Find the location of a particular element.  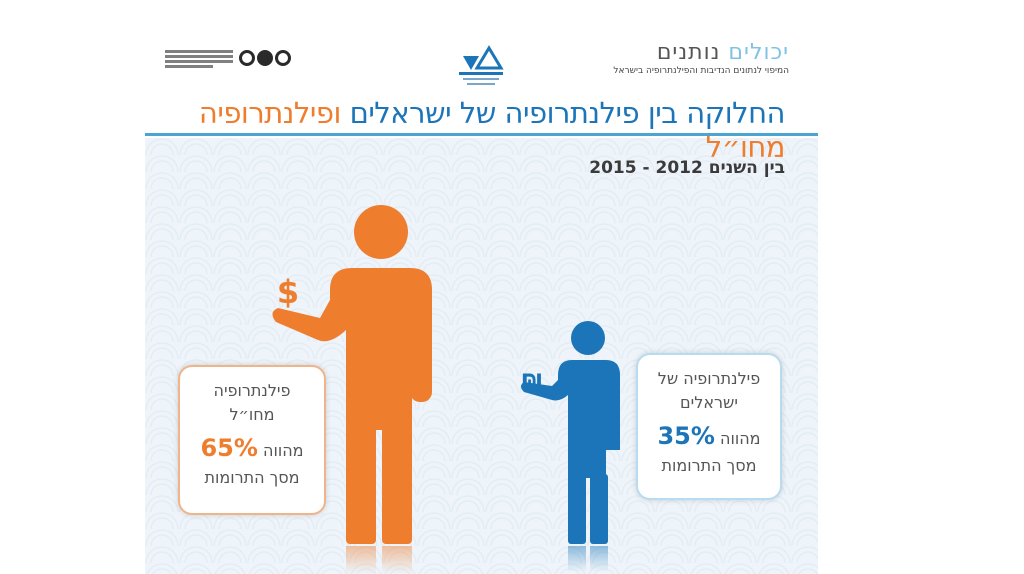

israeli-percent-row: מהווה 35% is located at coordinates (709, 437).